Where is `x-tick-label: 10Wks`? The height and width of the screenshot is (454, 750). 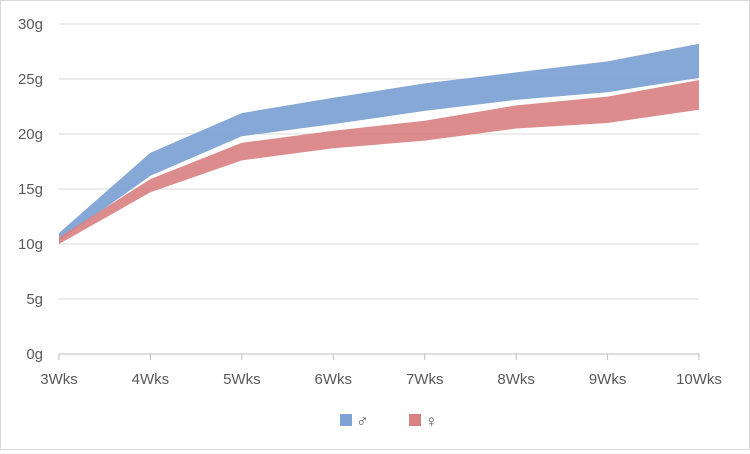
x-tick-label: 10Wks is located at coordinates (699, 379).